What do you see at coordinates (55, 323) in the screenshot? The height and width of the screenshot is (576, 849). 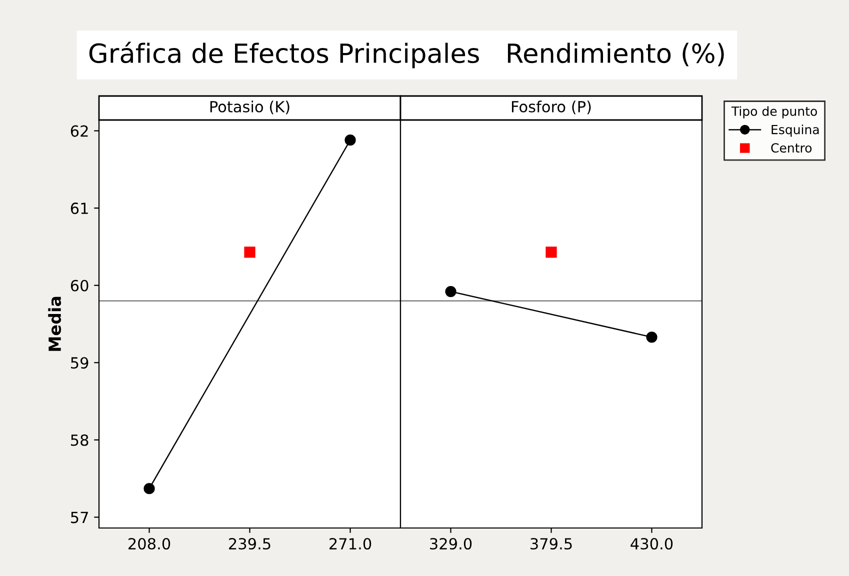 I see `y-axis-title: Media` at bounding box center [55, 323].